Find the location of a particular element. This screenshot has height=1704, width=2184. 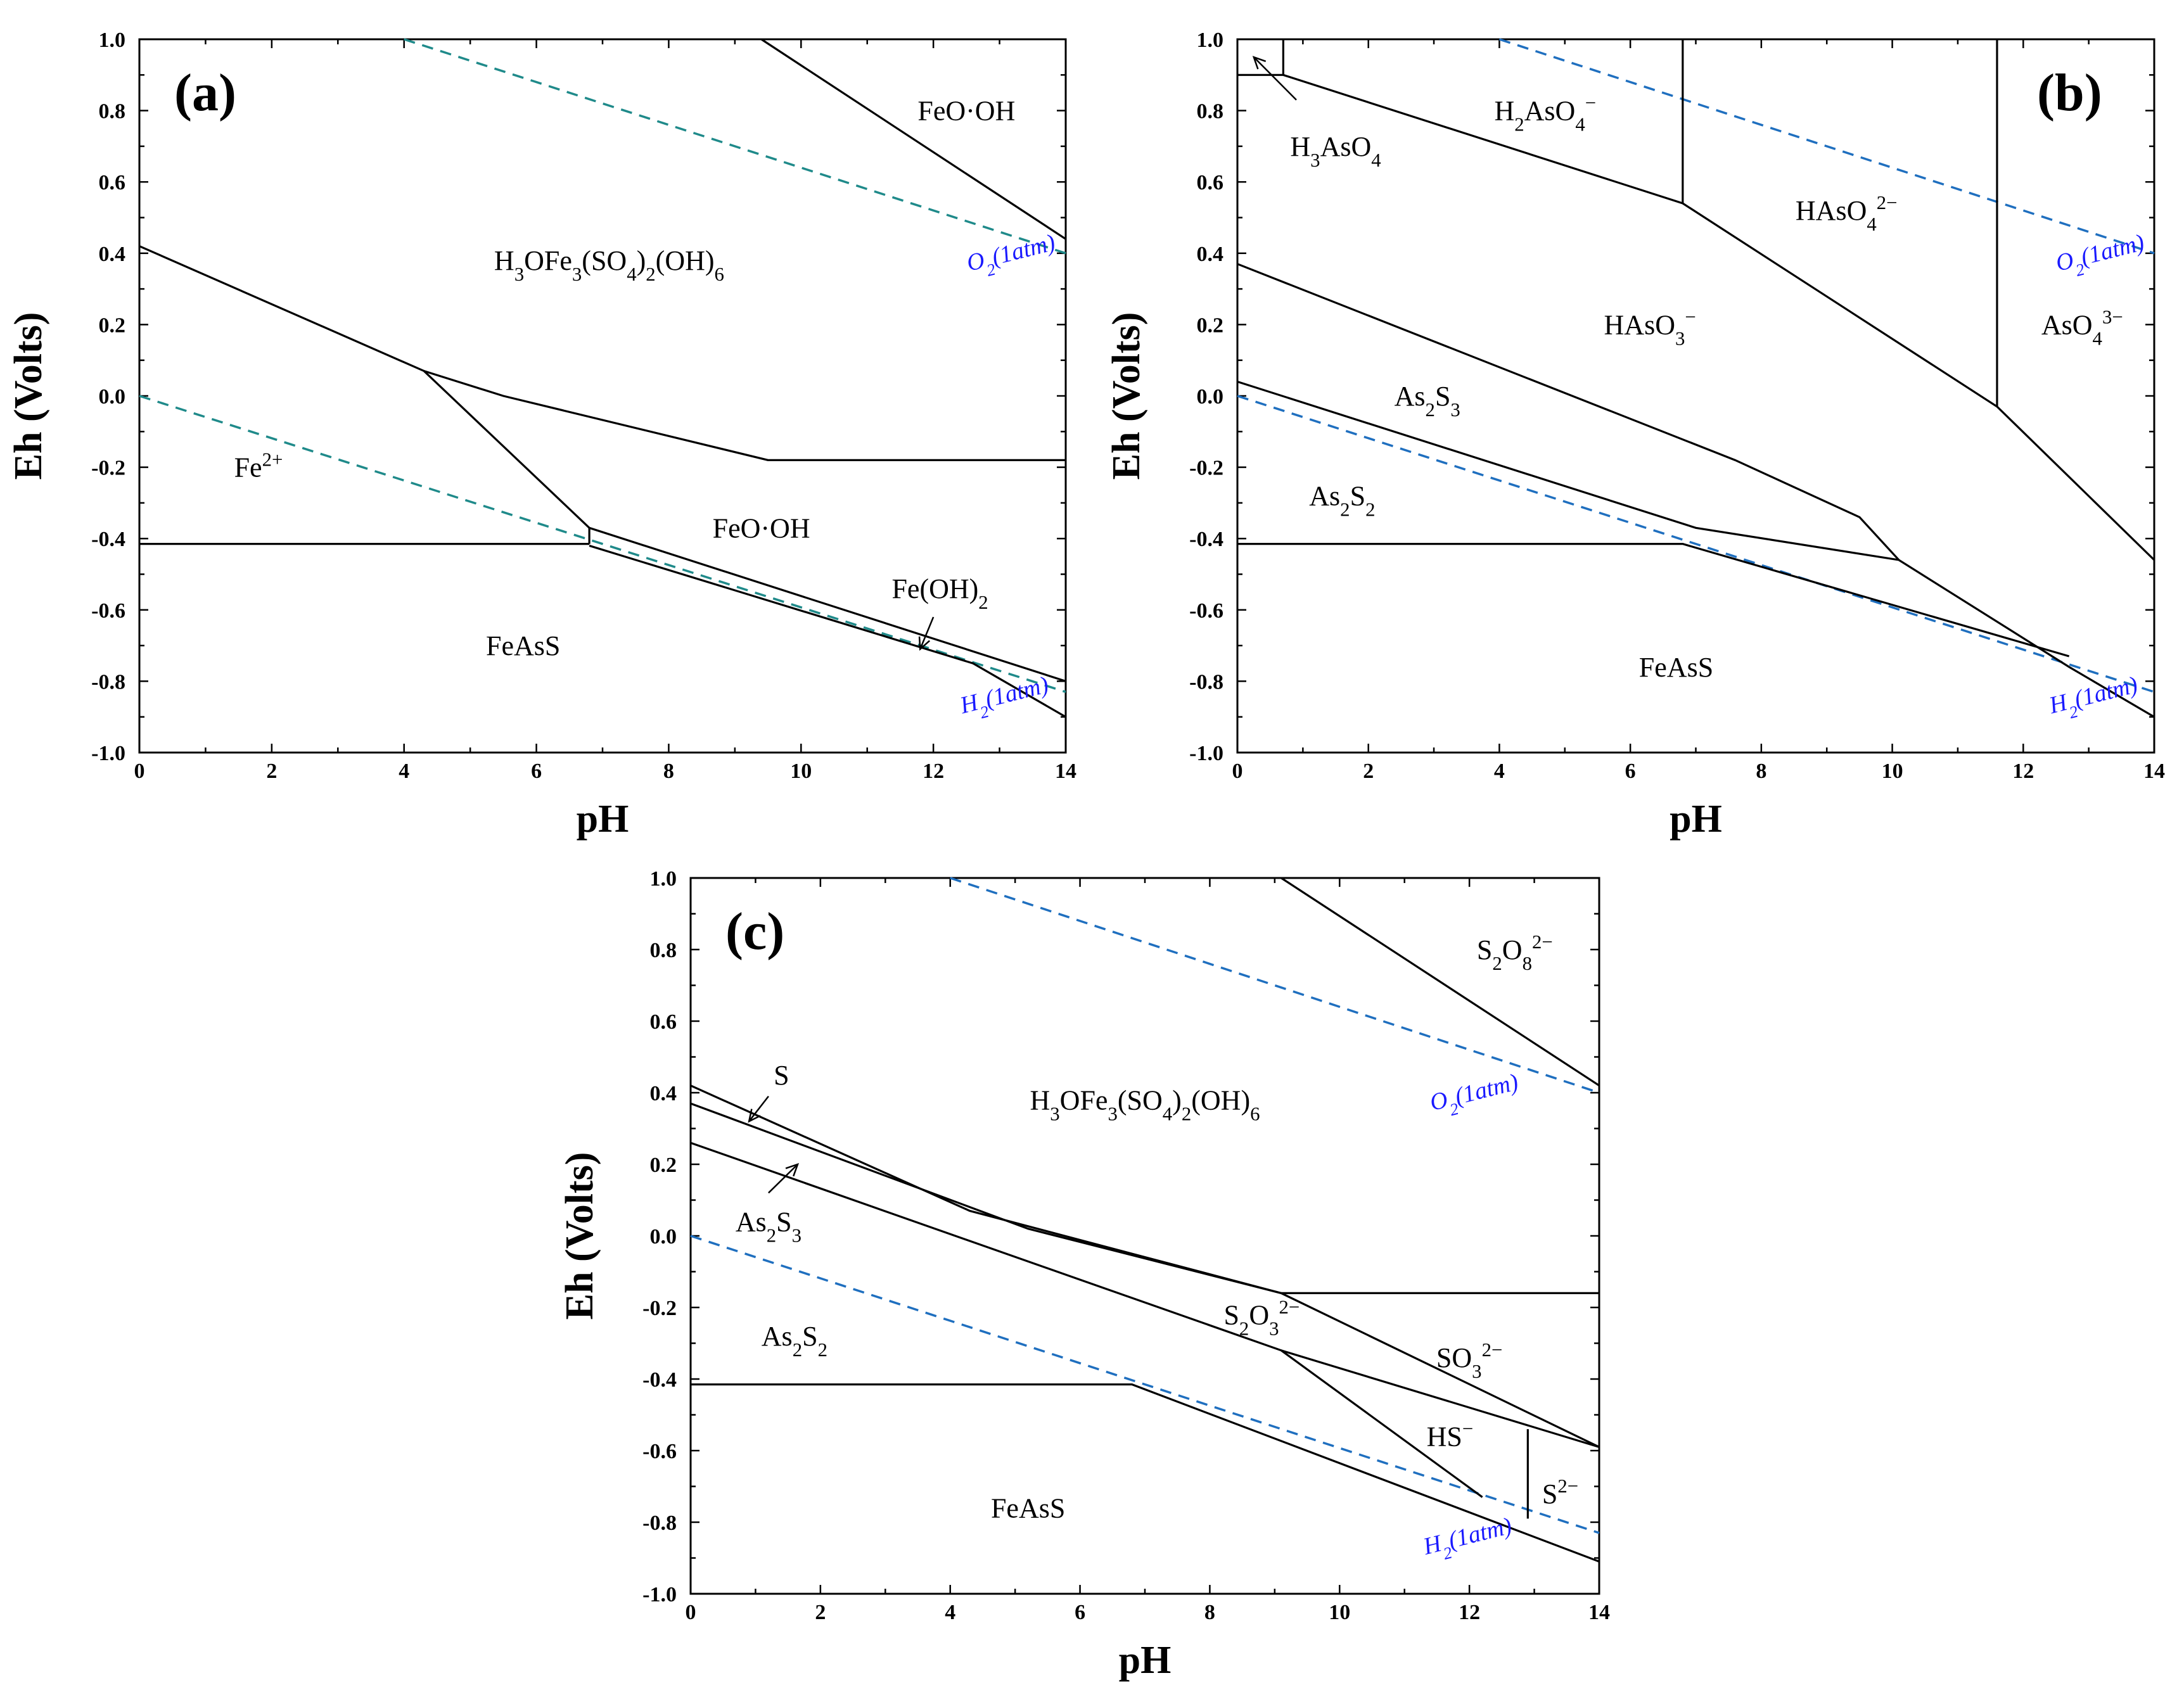

region-label: H3OFe3(SO4)2(OH)6 is located at coordinates (609, 265).